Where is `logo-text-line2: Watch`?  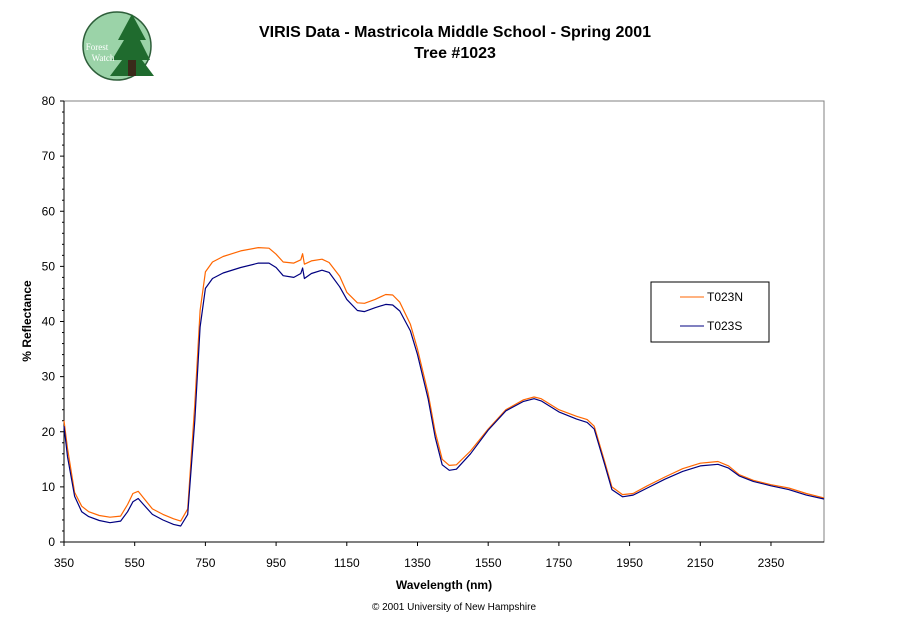 logo-text-line2: Watch is located at coordinates (103, 58).